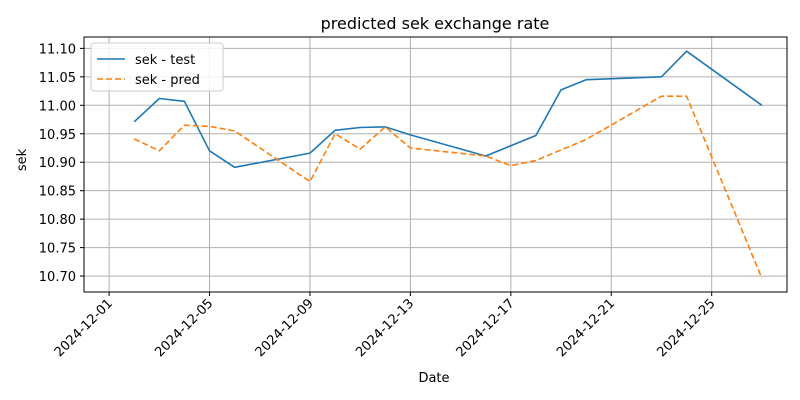 The height and width of the screenshot is (400, 800). What do you see at coordinates (57, 192) in the screenshot?
I see `y-tick-label: 10.85` at bounding box center [57, 192].